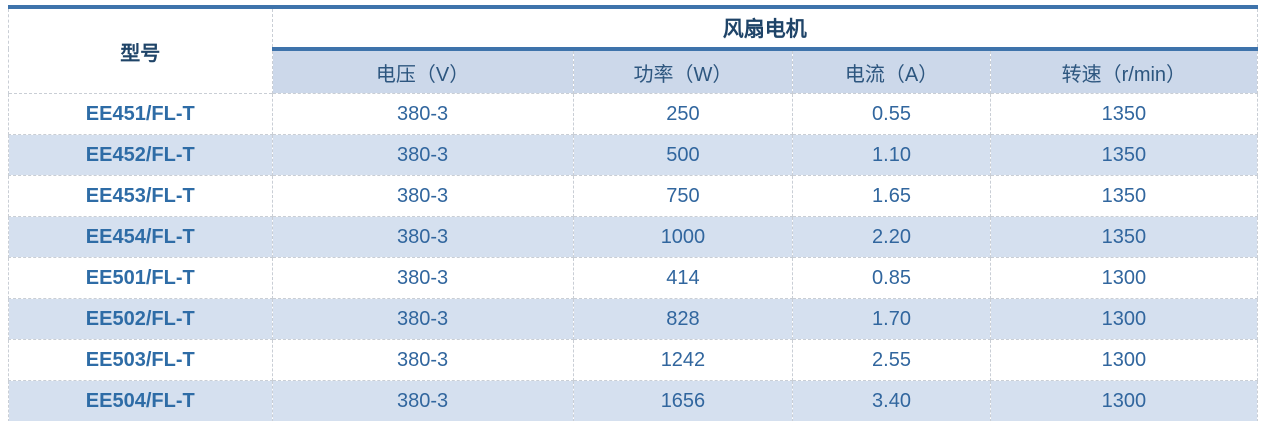 This screenshot has height=421, width=1266. I want to click on column-header-current: 电流（A）, so click(891, 71).